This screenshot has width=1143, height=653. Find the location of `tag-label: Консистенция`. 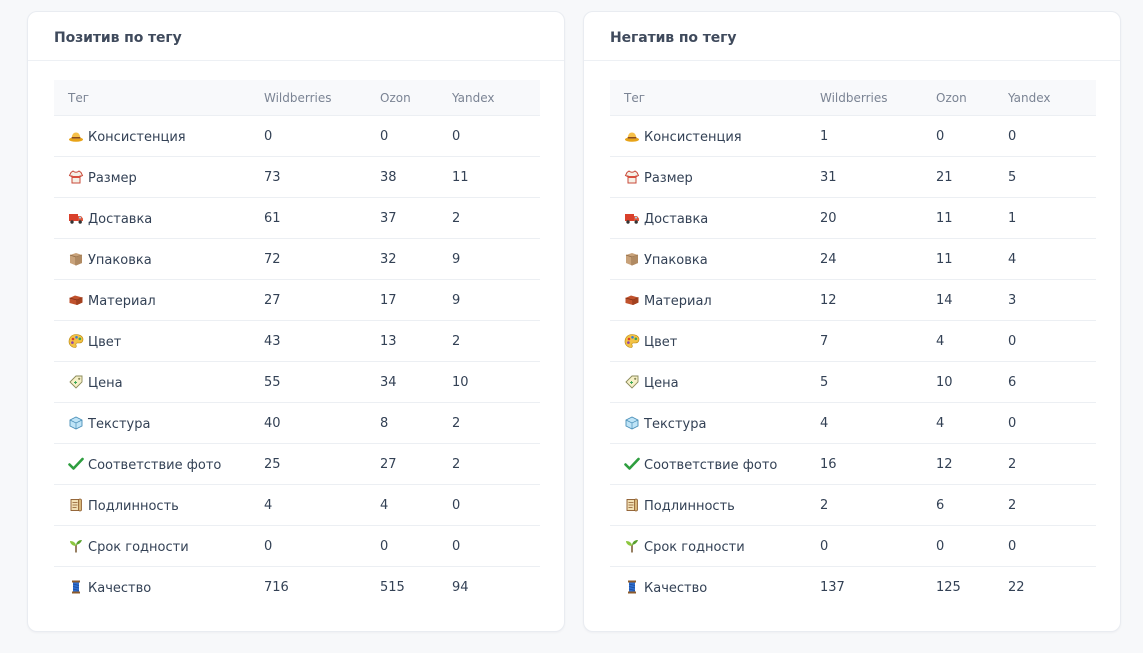

tag-label: Консистенция is located at coordinates (137, 137).